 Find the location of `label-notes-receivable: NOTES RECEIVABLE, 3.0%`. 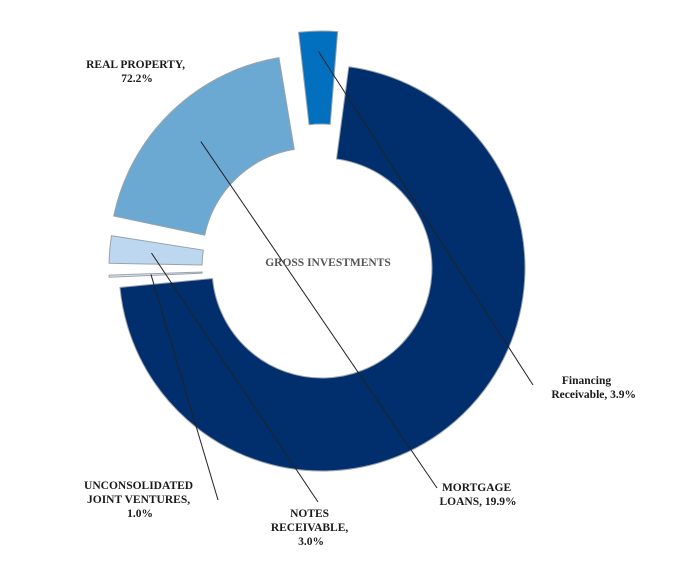

label-notes-receivable: NOTES RECEIVABLE, 3.0% is located at coordinates (311, 528).